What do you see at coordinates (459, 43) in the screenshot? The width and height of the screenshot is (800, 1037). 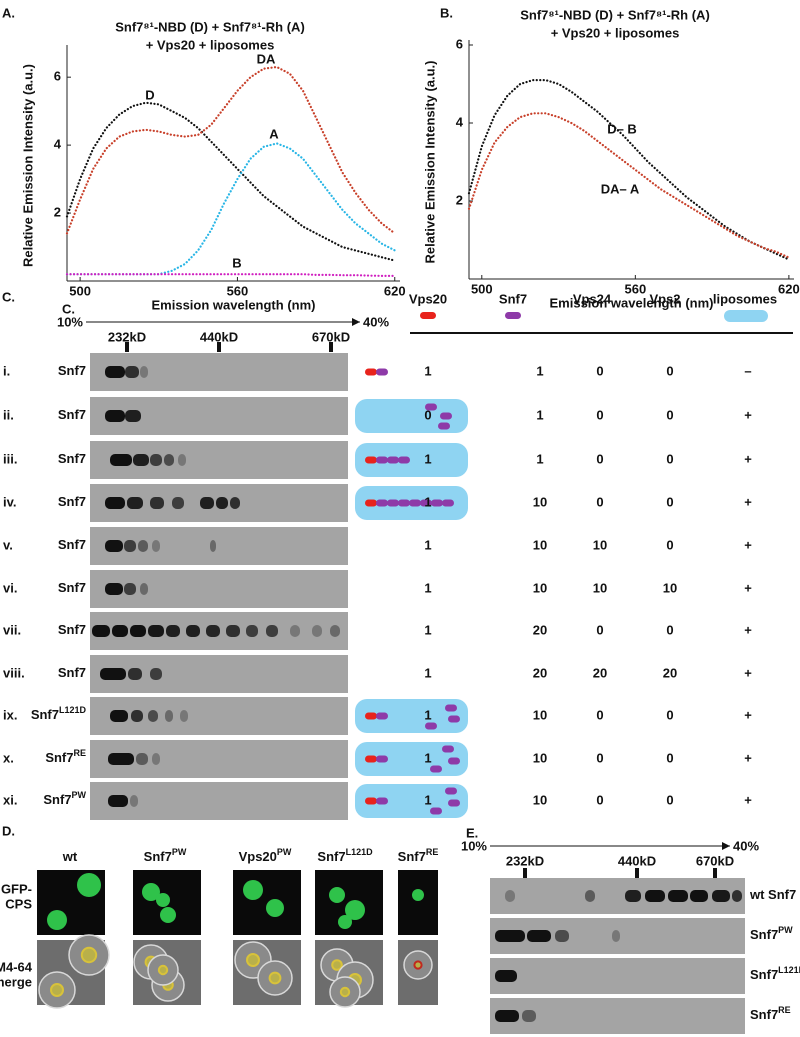 I see `y-tick-label: 6` at bounding box center [459, 43].